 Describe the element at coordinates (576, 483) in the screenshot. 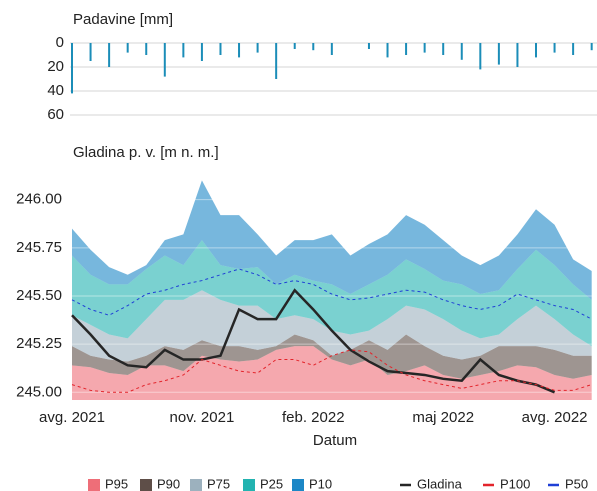

I see `legend-label: P50` at that location.